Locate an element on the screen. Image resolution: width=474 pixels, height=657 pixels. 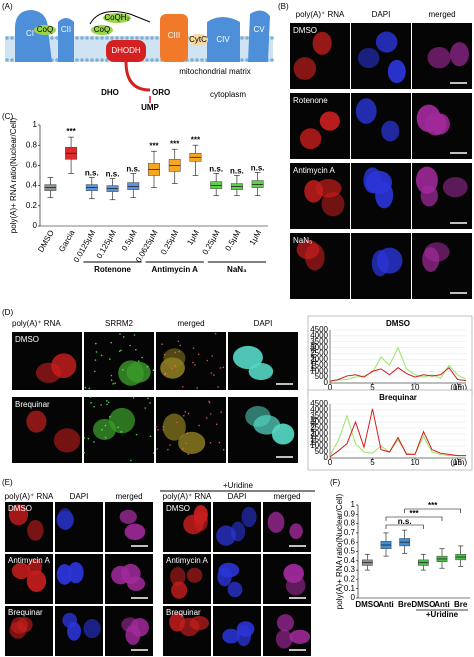
x-tick-label: 1μM is located at coordinates (193, 237).